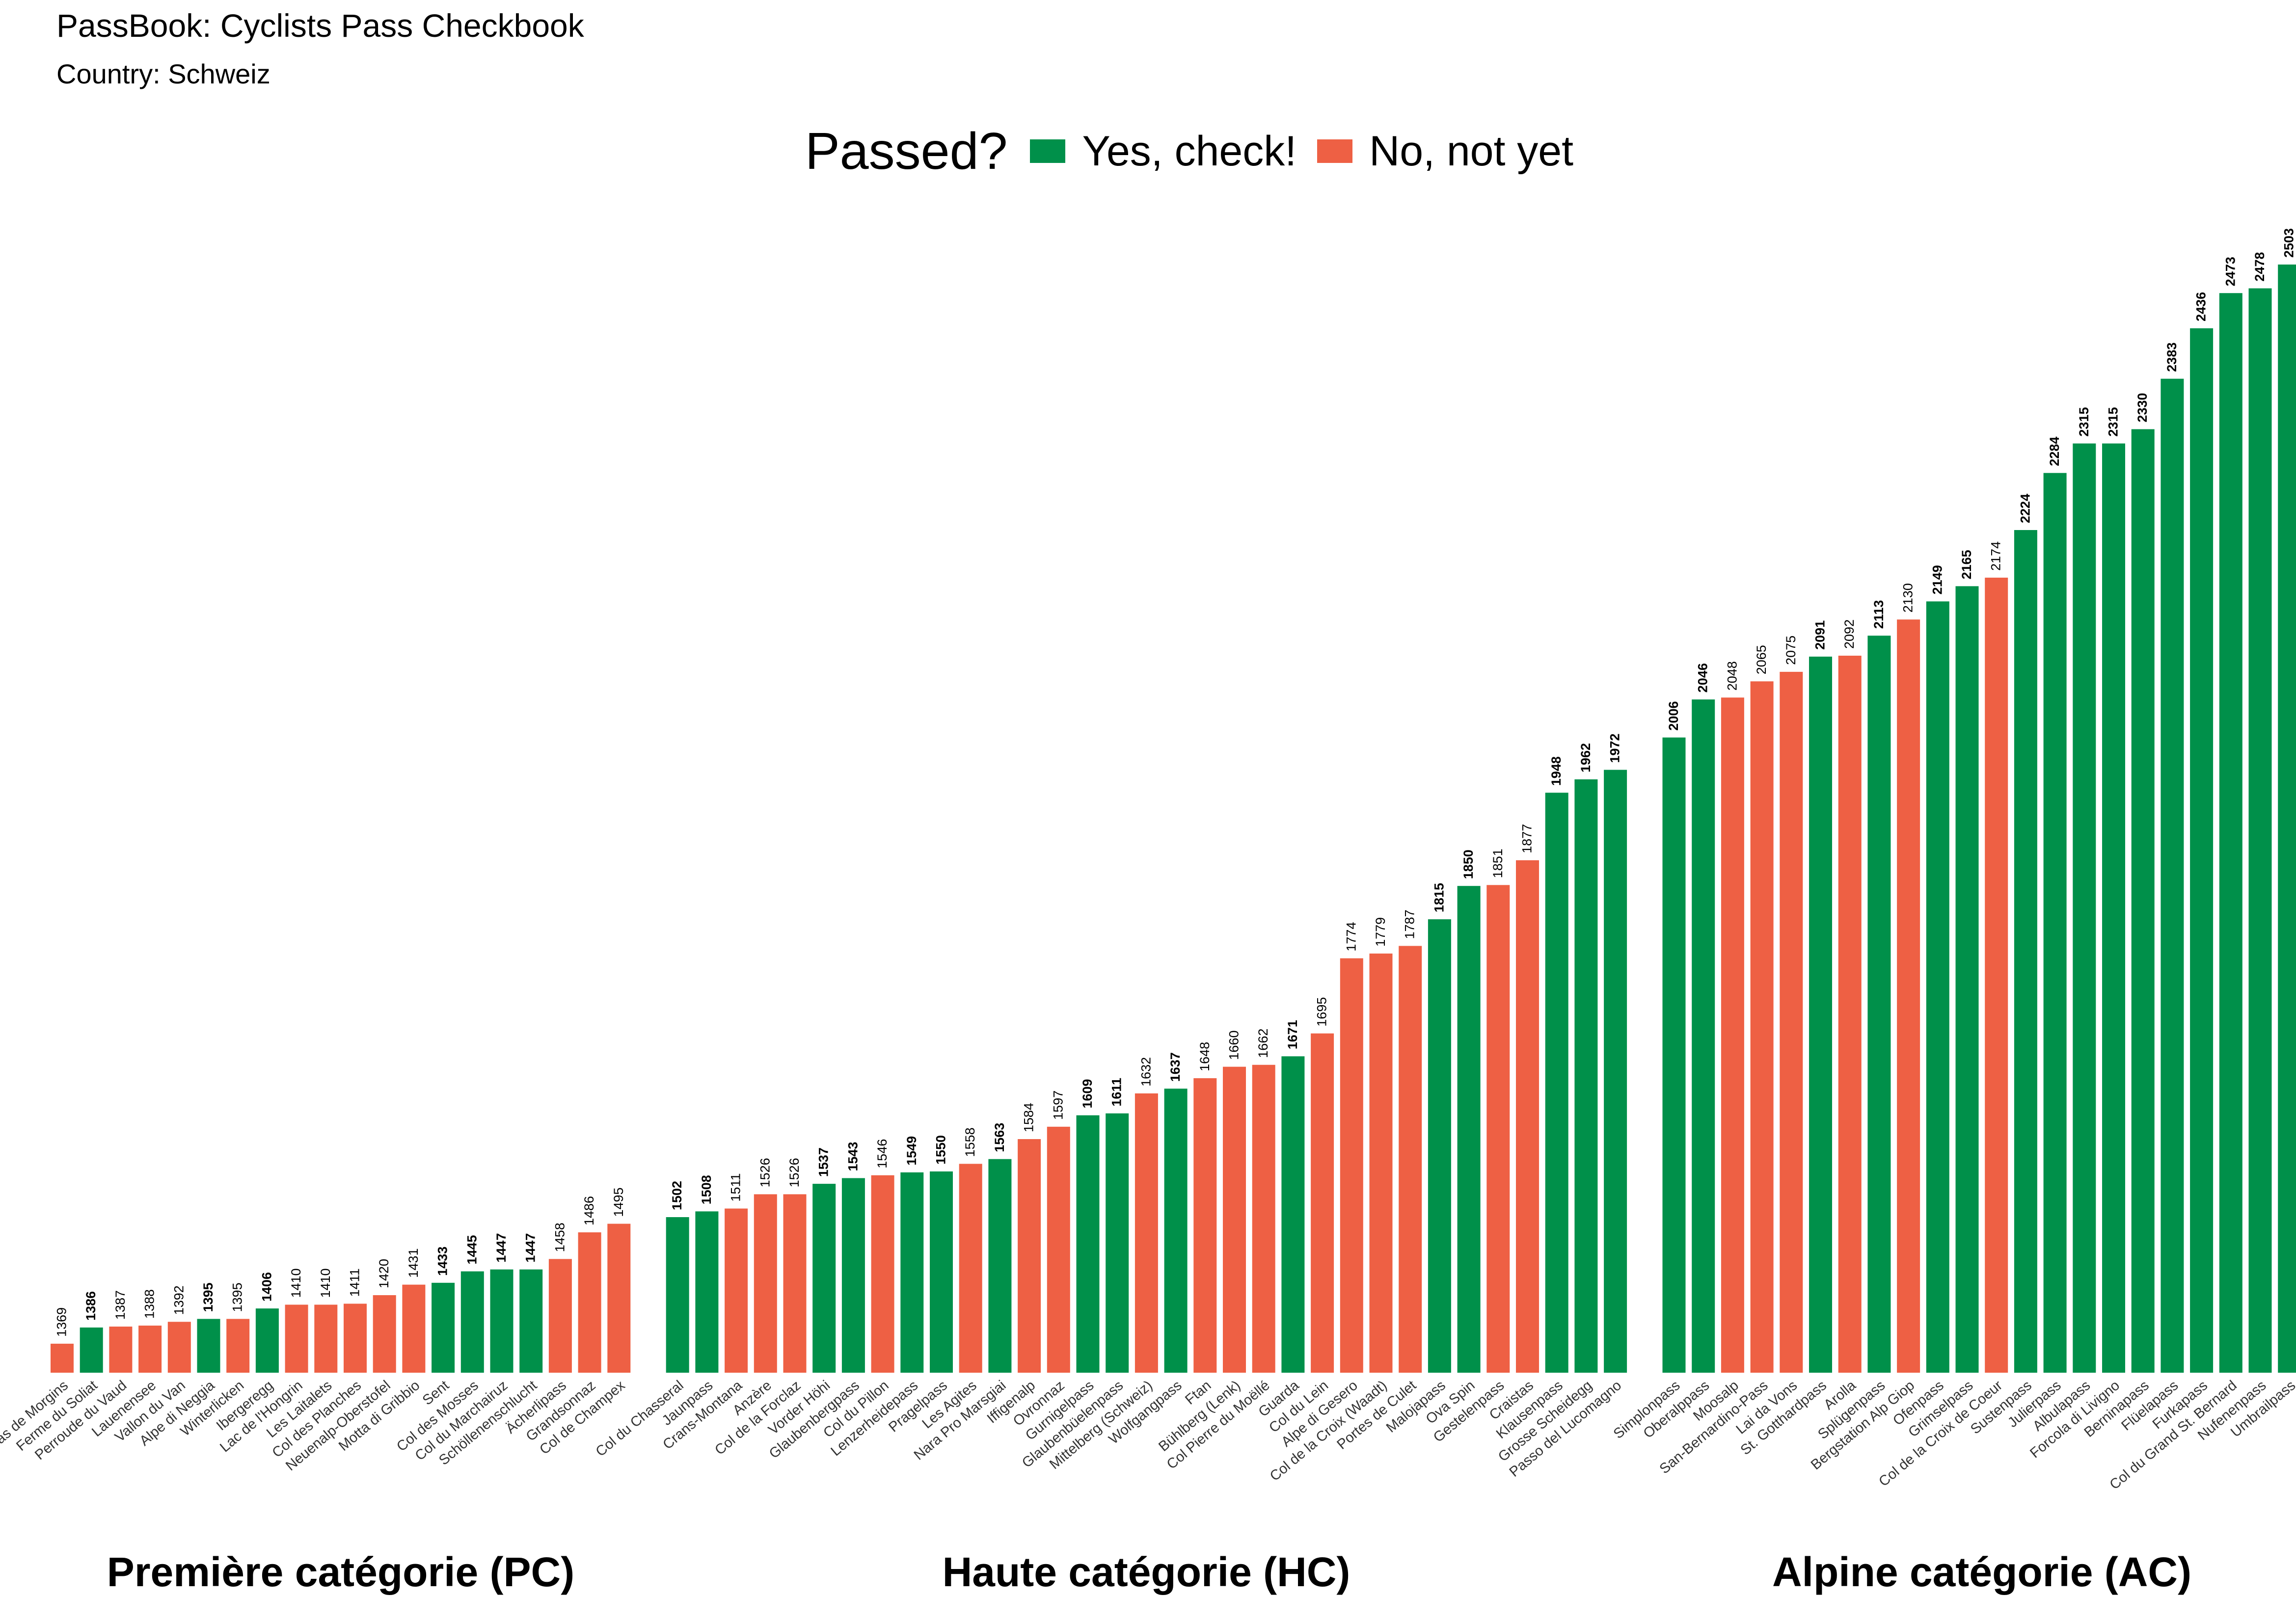 Image resolution: width=2296 pixels, height=1623 pixels. I want to click on data-label: 2436, so click(2201, 306).